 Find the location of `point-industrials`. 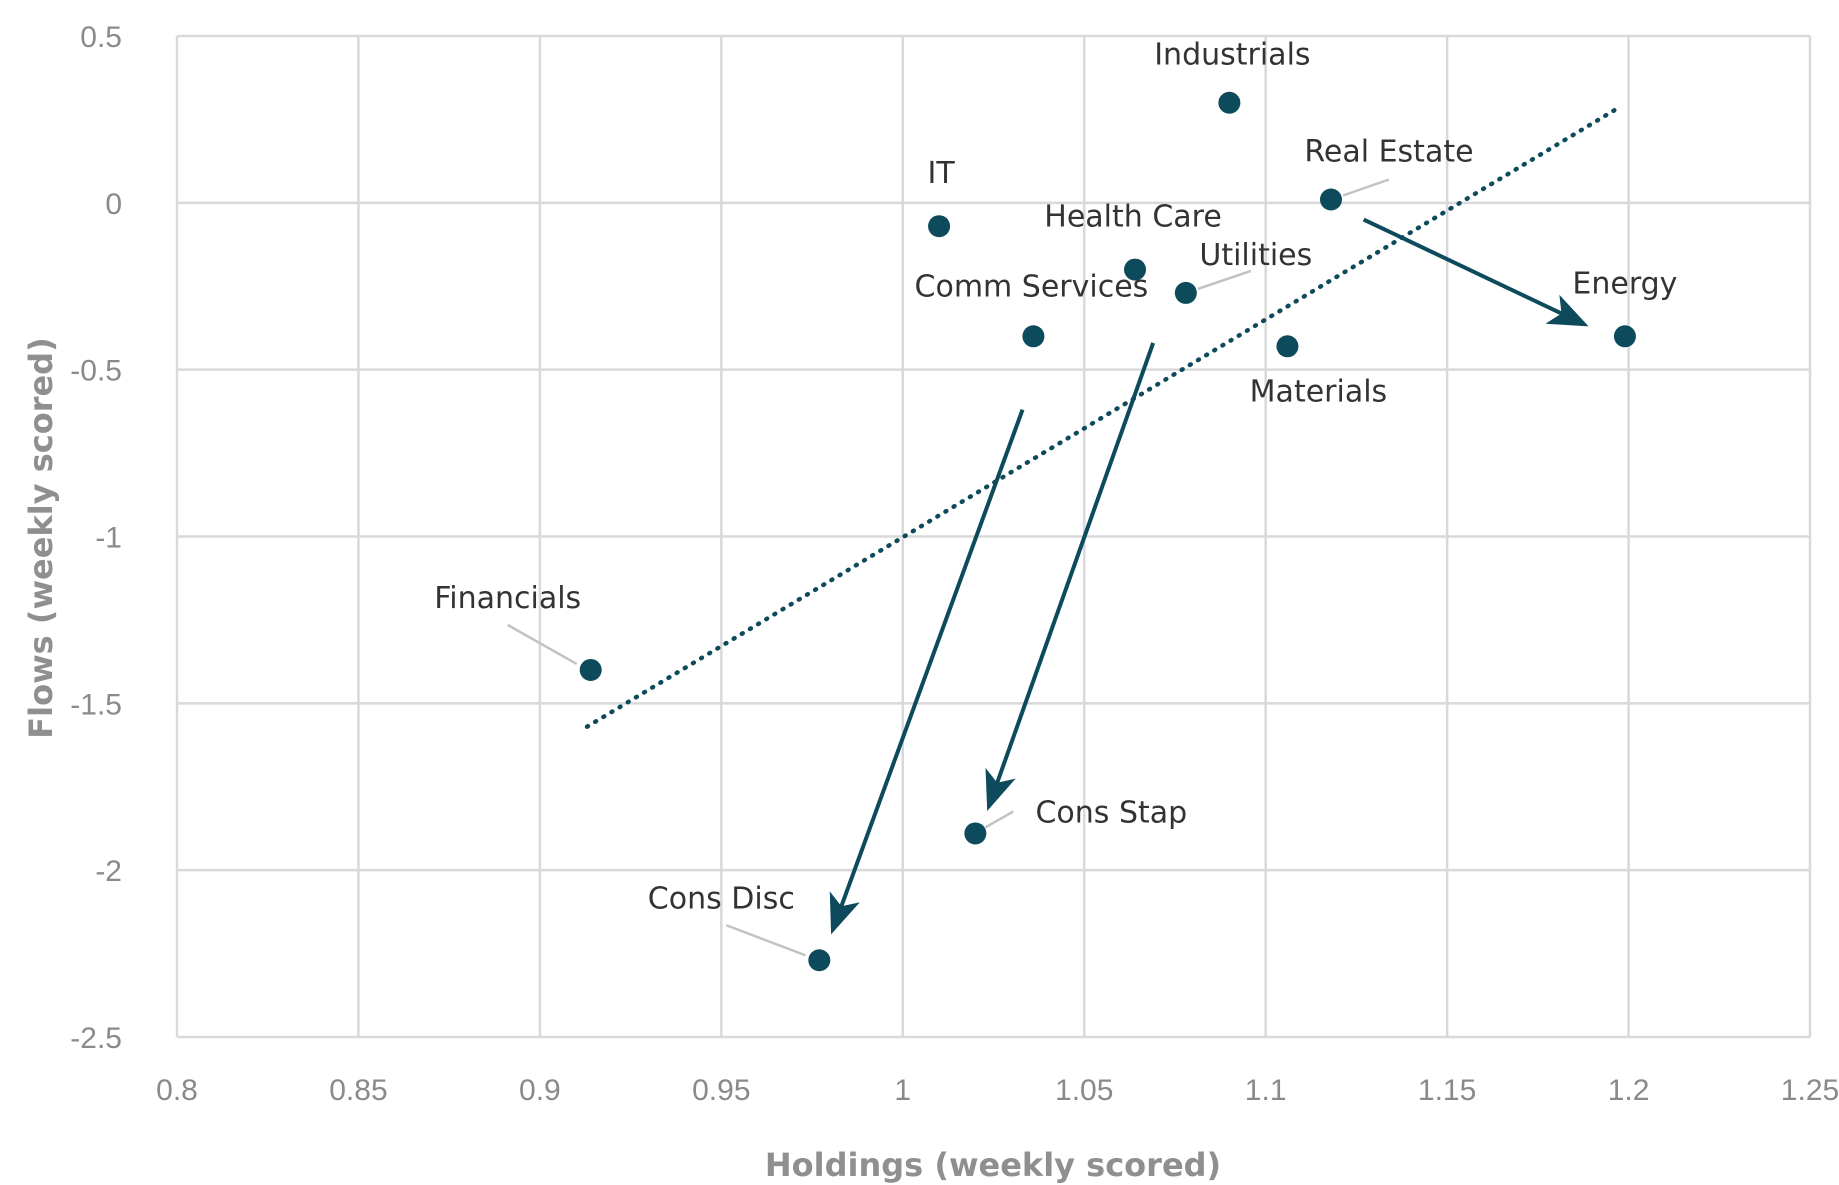

point-industrials is located at coordinates (1229, 102).